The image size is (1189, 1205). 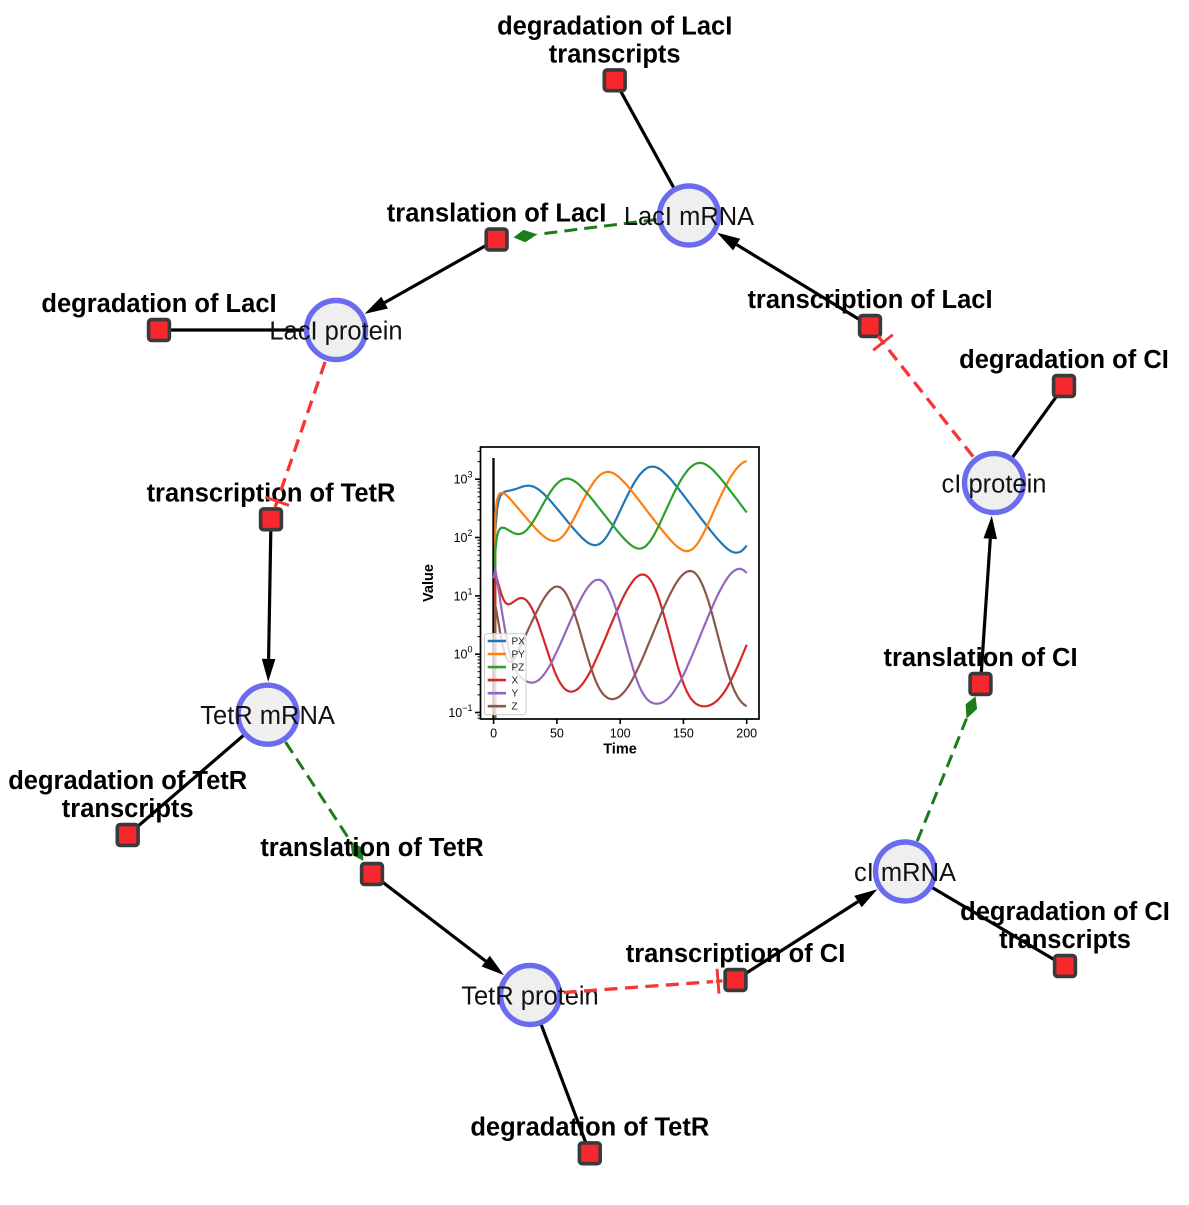 I want to click on svg-text: 150, so click(x=683, y=734).